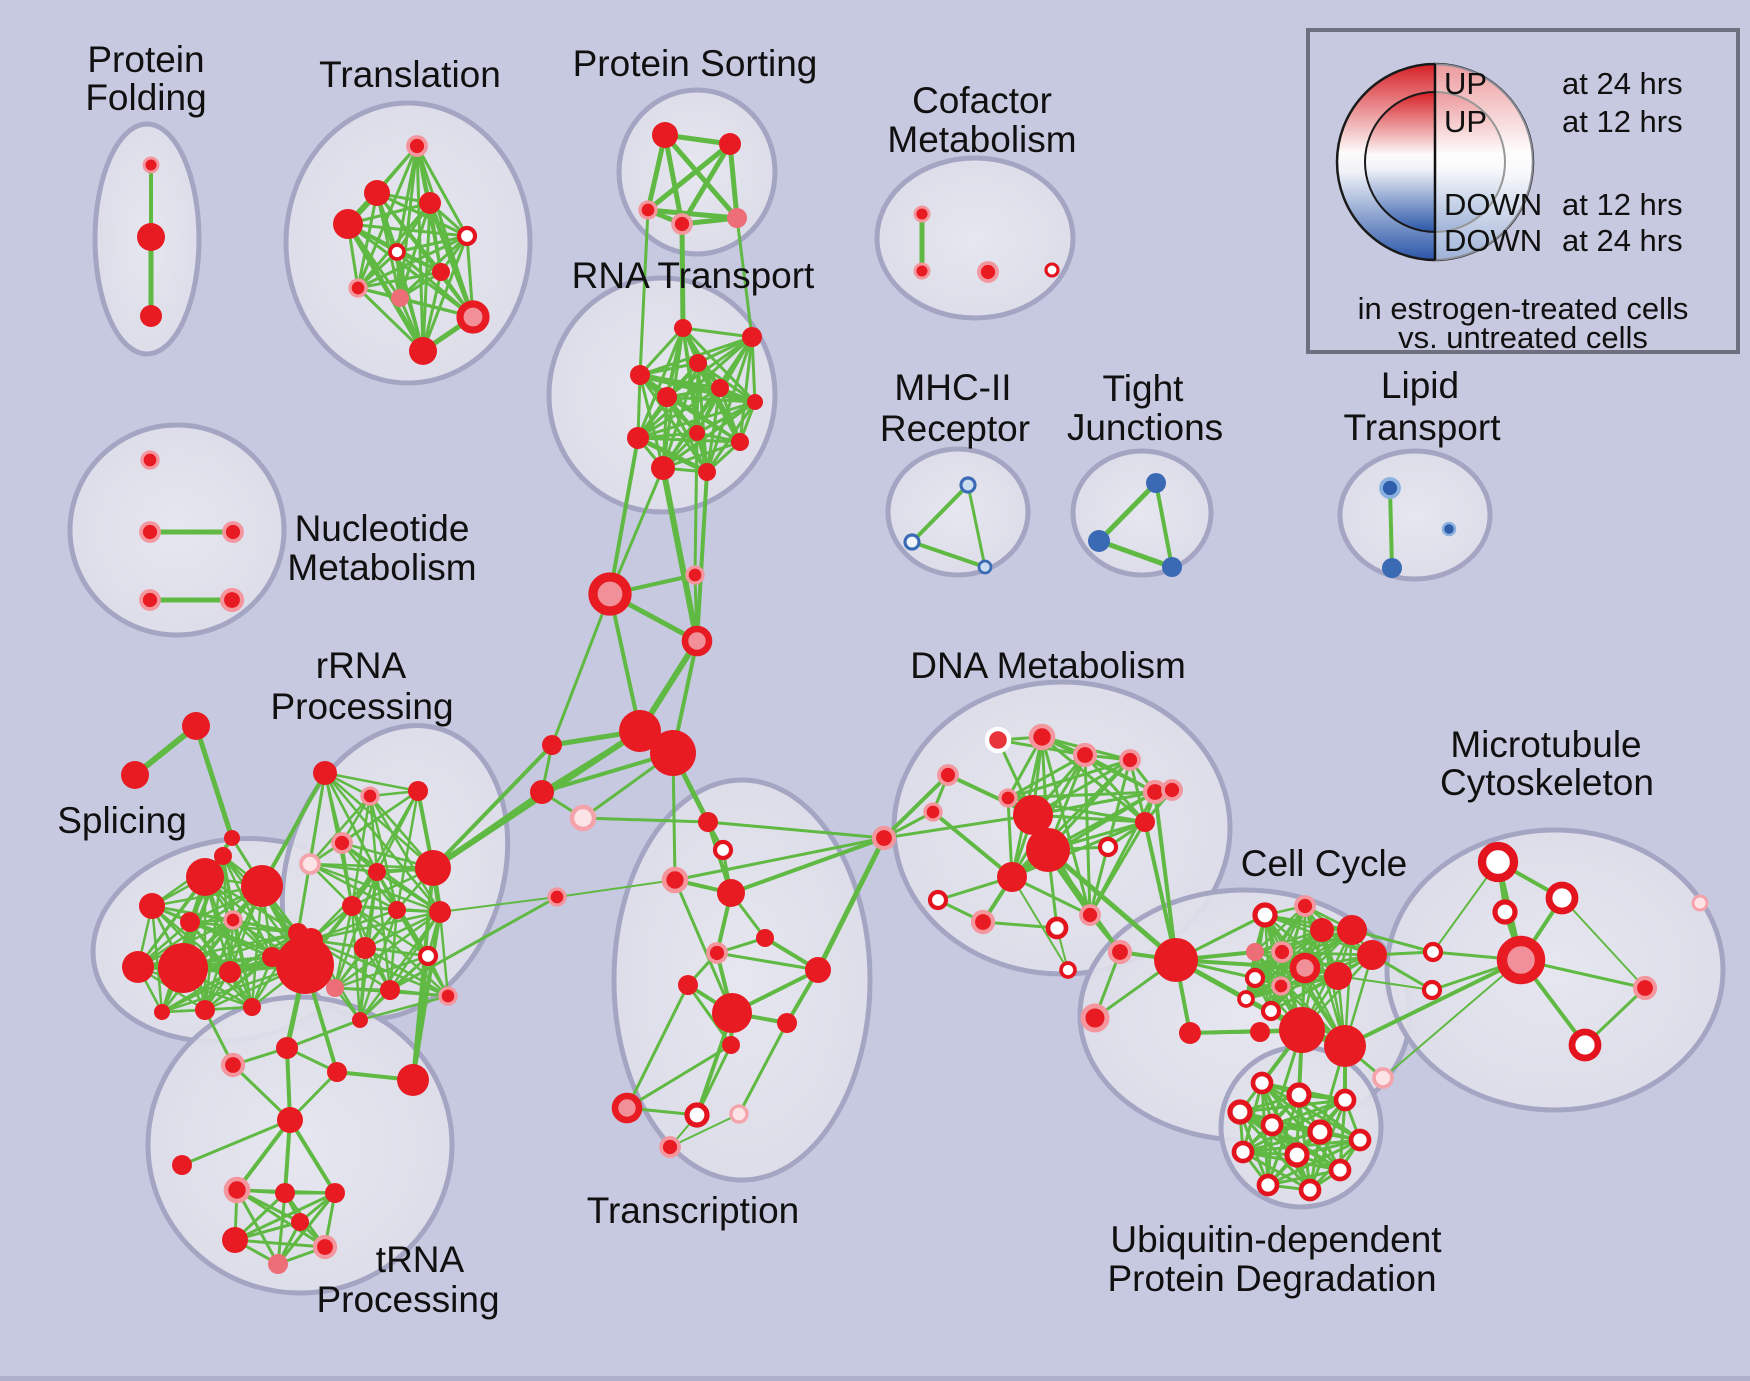 This screenshot has height=1381, width=1750. Describe the element at coordinates (695, 575) in the screenshot. I see `node-ch0` at that location.